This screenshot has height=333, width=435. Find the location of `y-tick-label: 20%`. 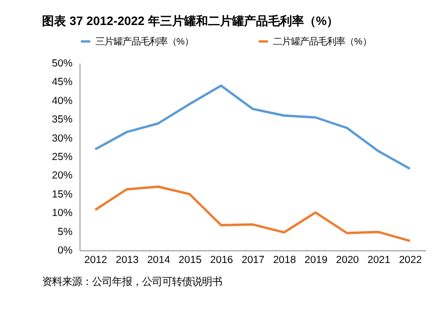

y-tick-label: 20% is located at coordinates (62, 176).